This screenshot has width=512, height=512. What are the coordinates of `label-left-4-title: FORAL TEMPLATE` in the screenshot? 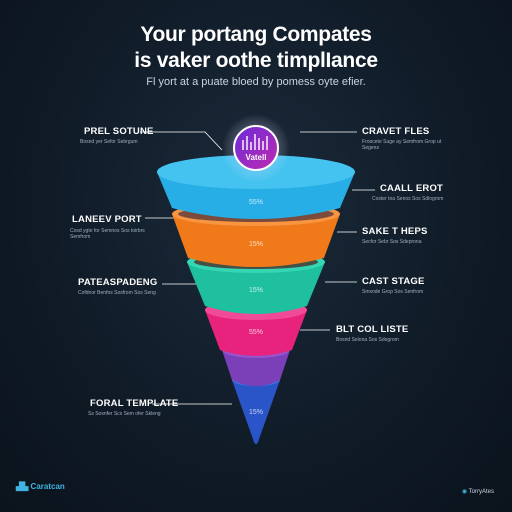 It's located at (134, 403).